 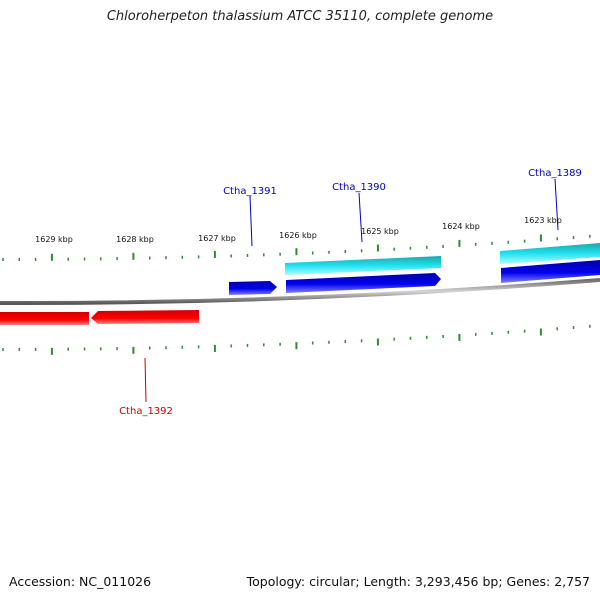 What do you see at coordinates (363, 265) in the screenshot?
I see `gene-ctha-1390-cds` at bounding box center [363, 265].